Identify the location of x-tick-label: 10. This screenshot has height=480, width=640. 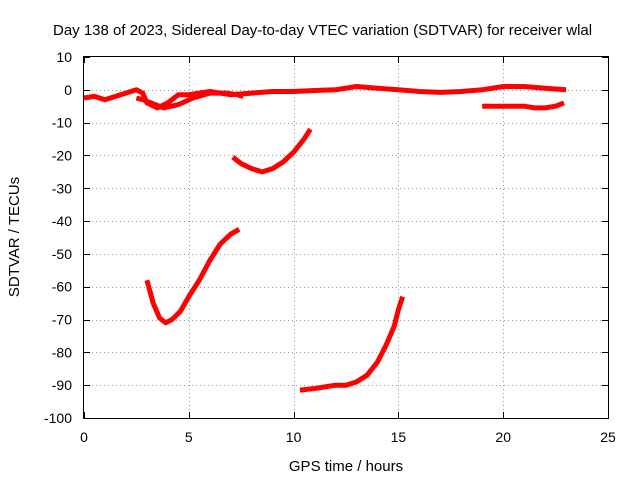
(294, 437).